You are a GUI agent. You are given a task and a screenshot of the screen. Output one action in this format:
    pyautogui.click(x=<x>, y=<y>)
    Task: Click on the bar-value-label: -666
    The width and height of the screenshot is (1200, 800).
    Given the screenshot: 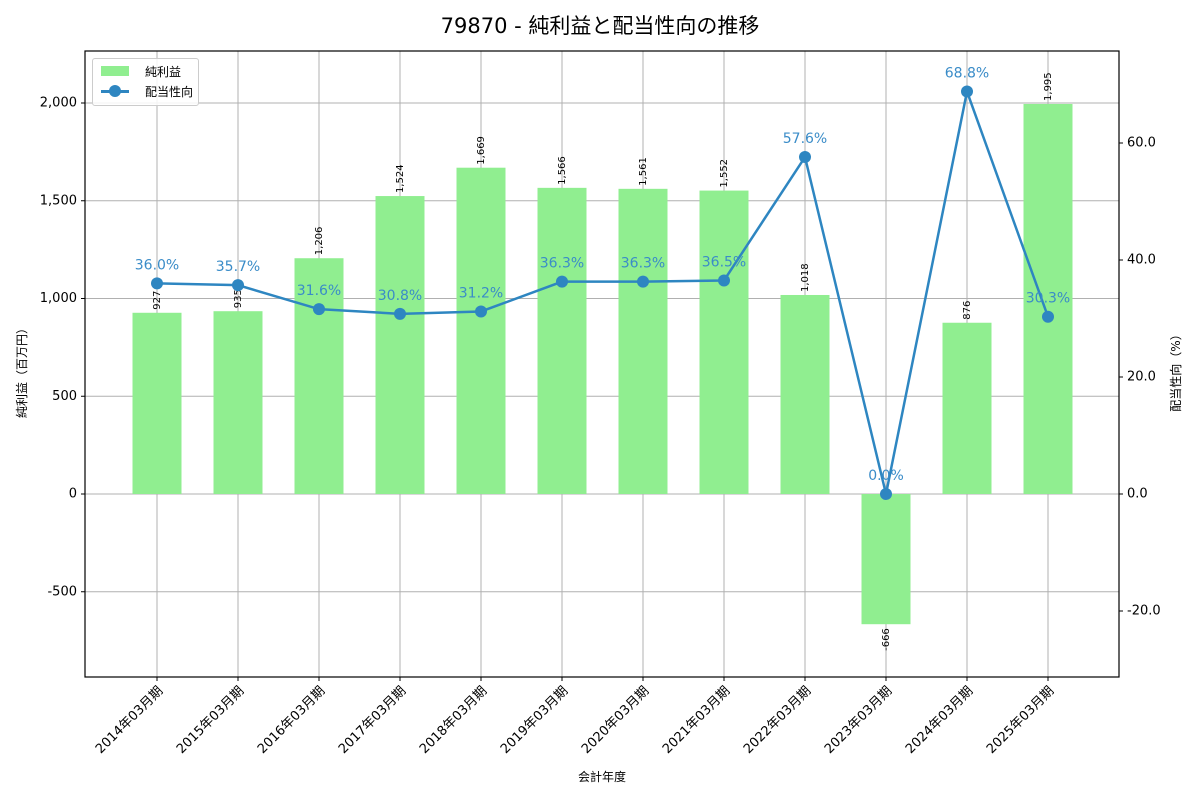 What is the action you would take?
    pyautogui.click(x=886, y=639)
    